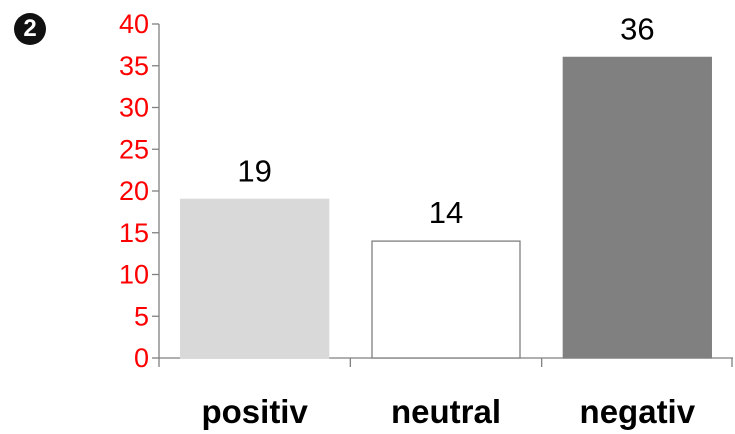  Describe the element at coordinates (141, 358) in the screenshot. I see `y-tick-label: 0` at that location.